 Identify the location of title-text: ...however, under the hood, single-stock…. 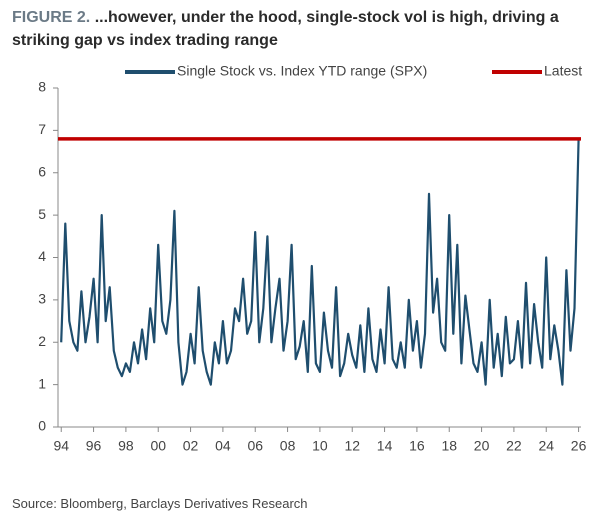
(285, 29).